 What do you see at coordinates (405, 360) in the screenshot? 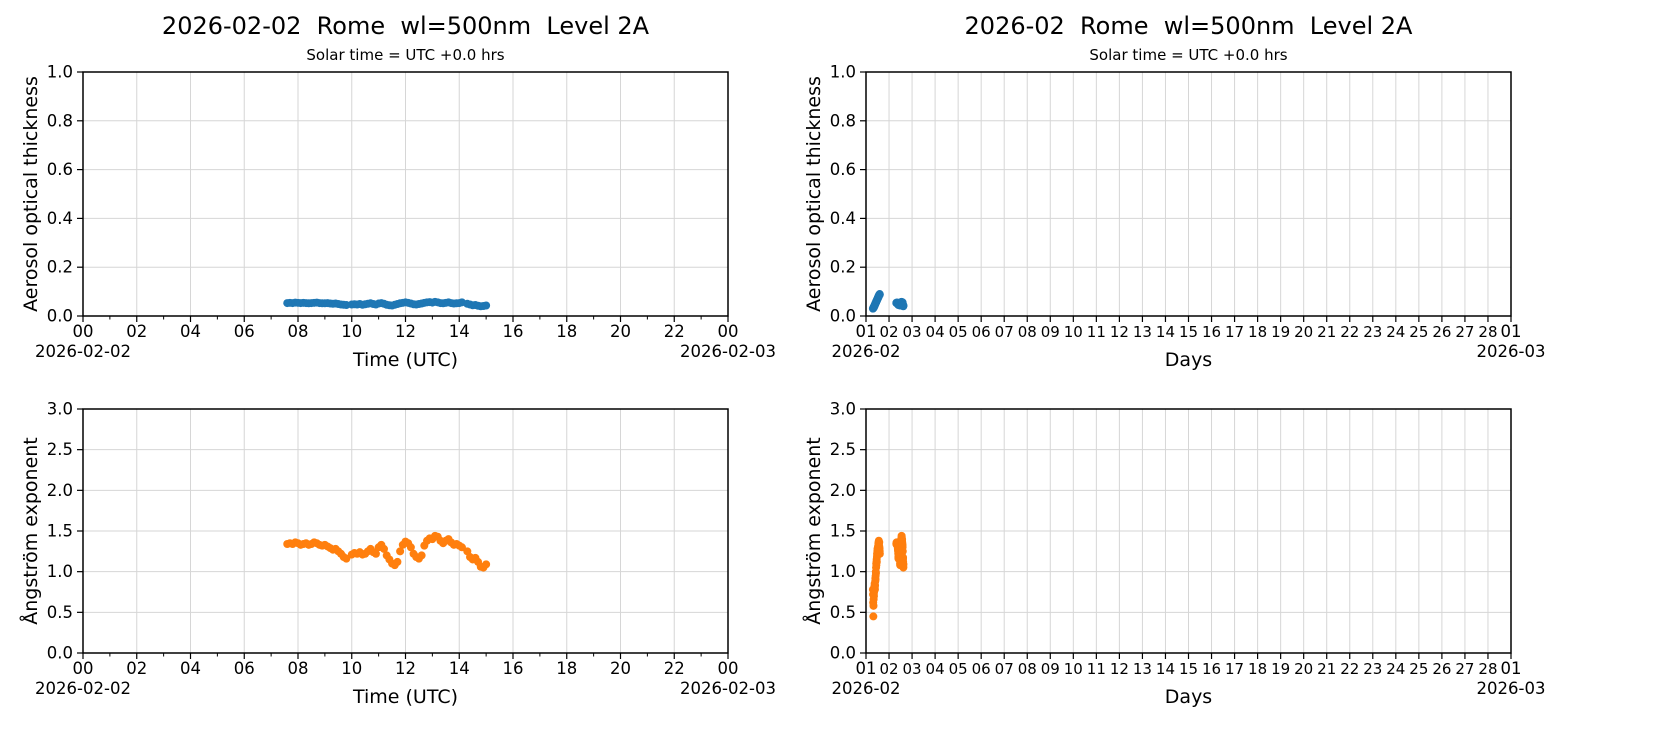
I see `x-axis-label: Time (UTC)` at bounding box center [405, 360].